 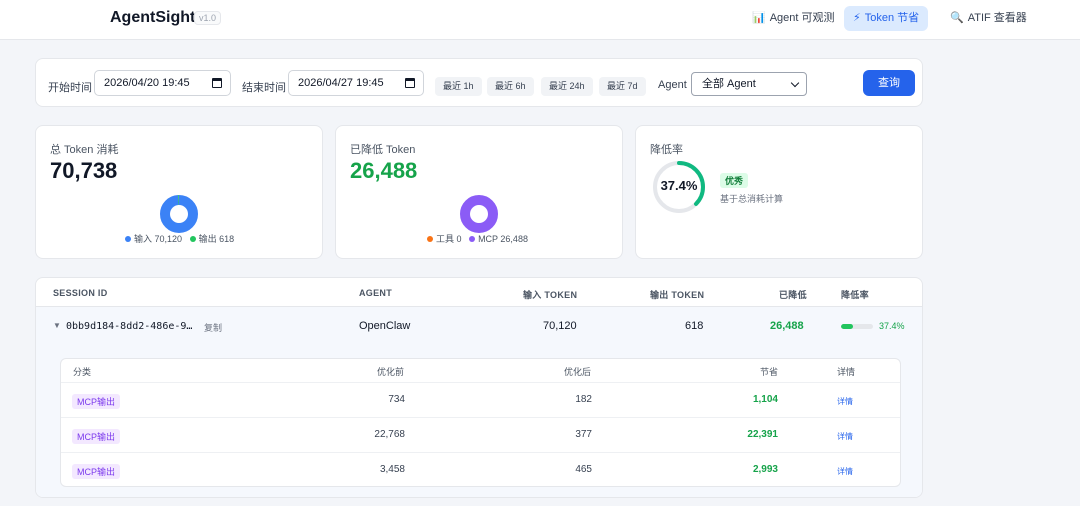 What do you see at coordinates (729, 84) in the screenshot?
I see `agent-select-value: 全部 Agent` at bounding box center [729, 84].